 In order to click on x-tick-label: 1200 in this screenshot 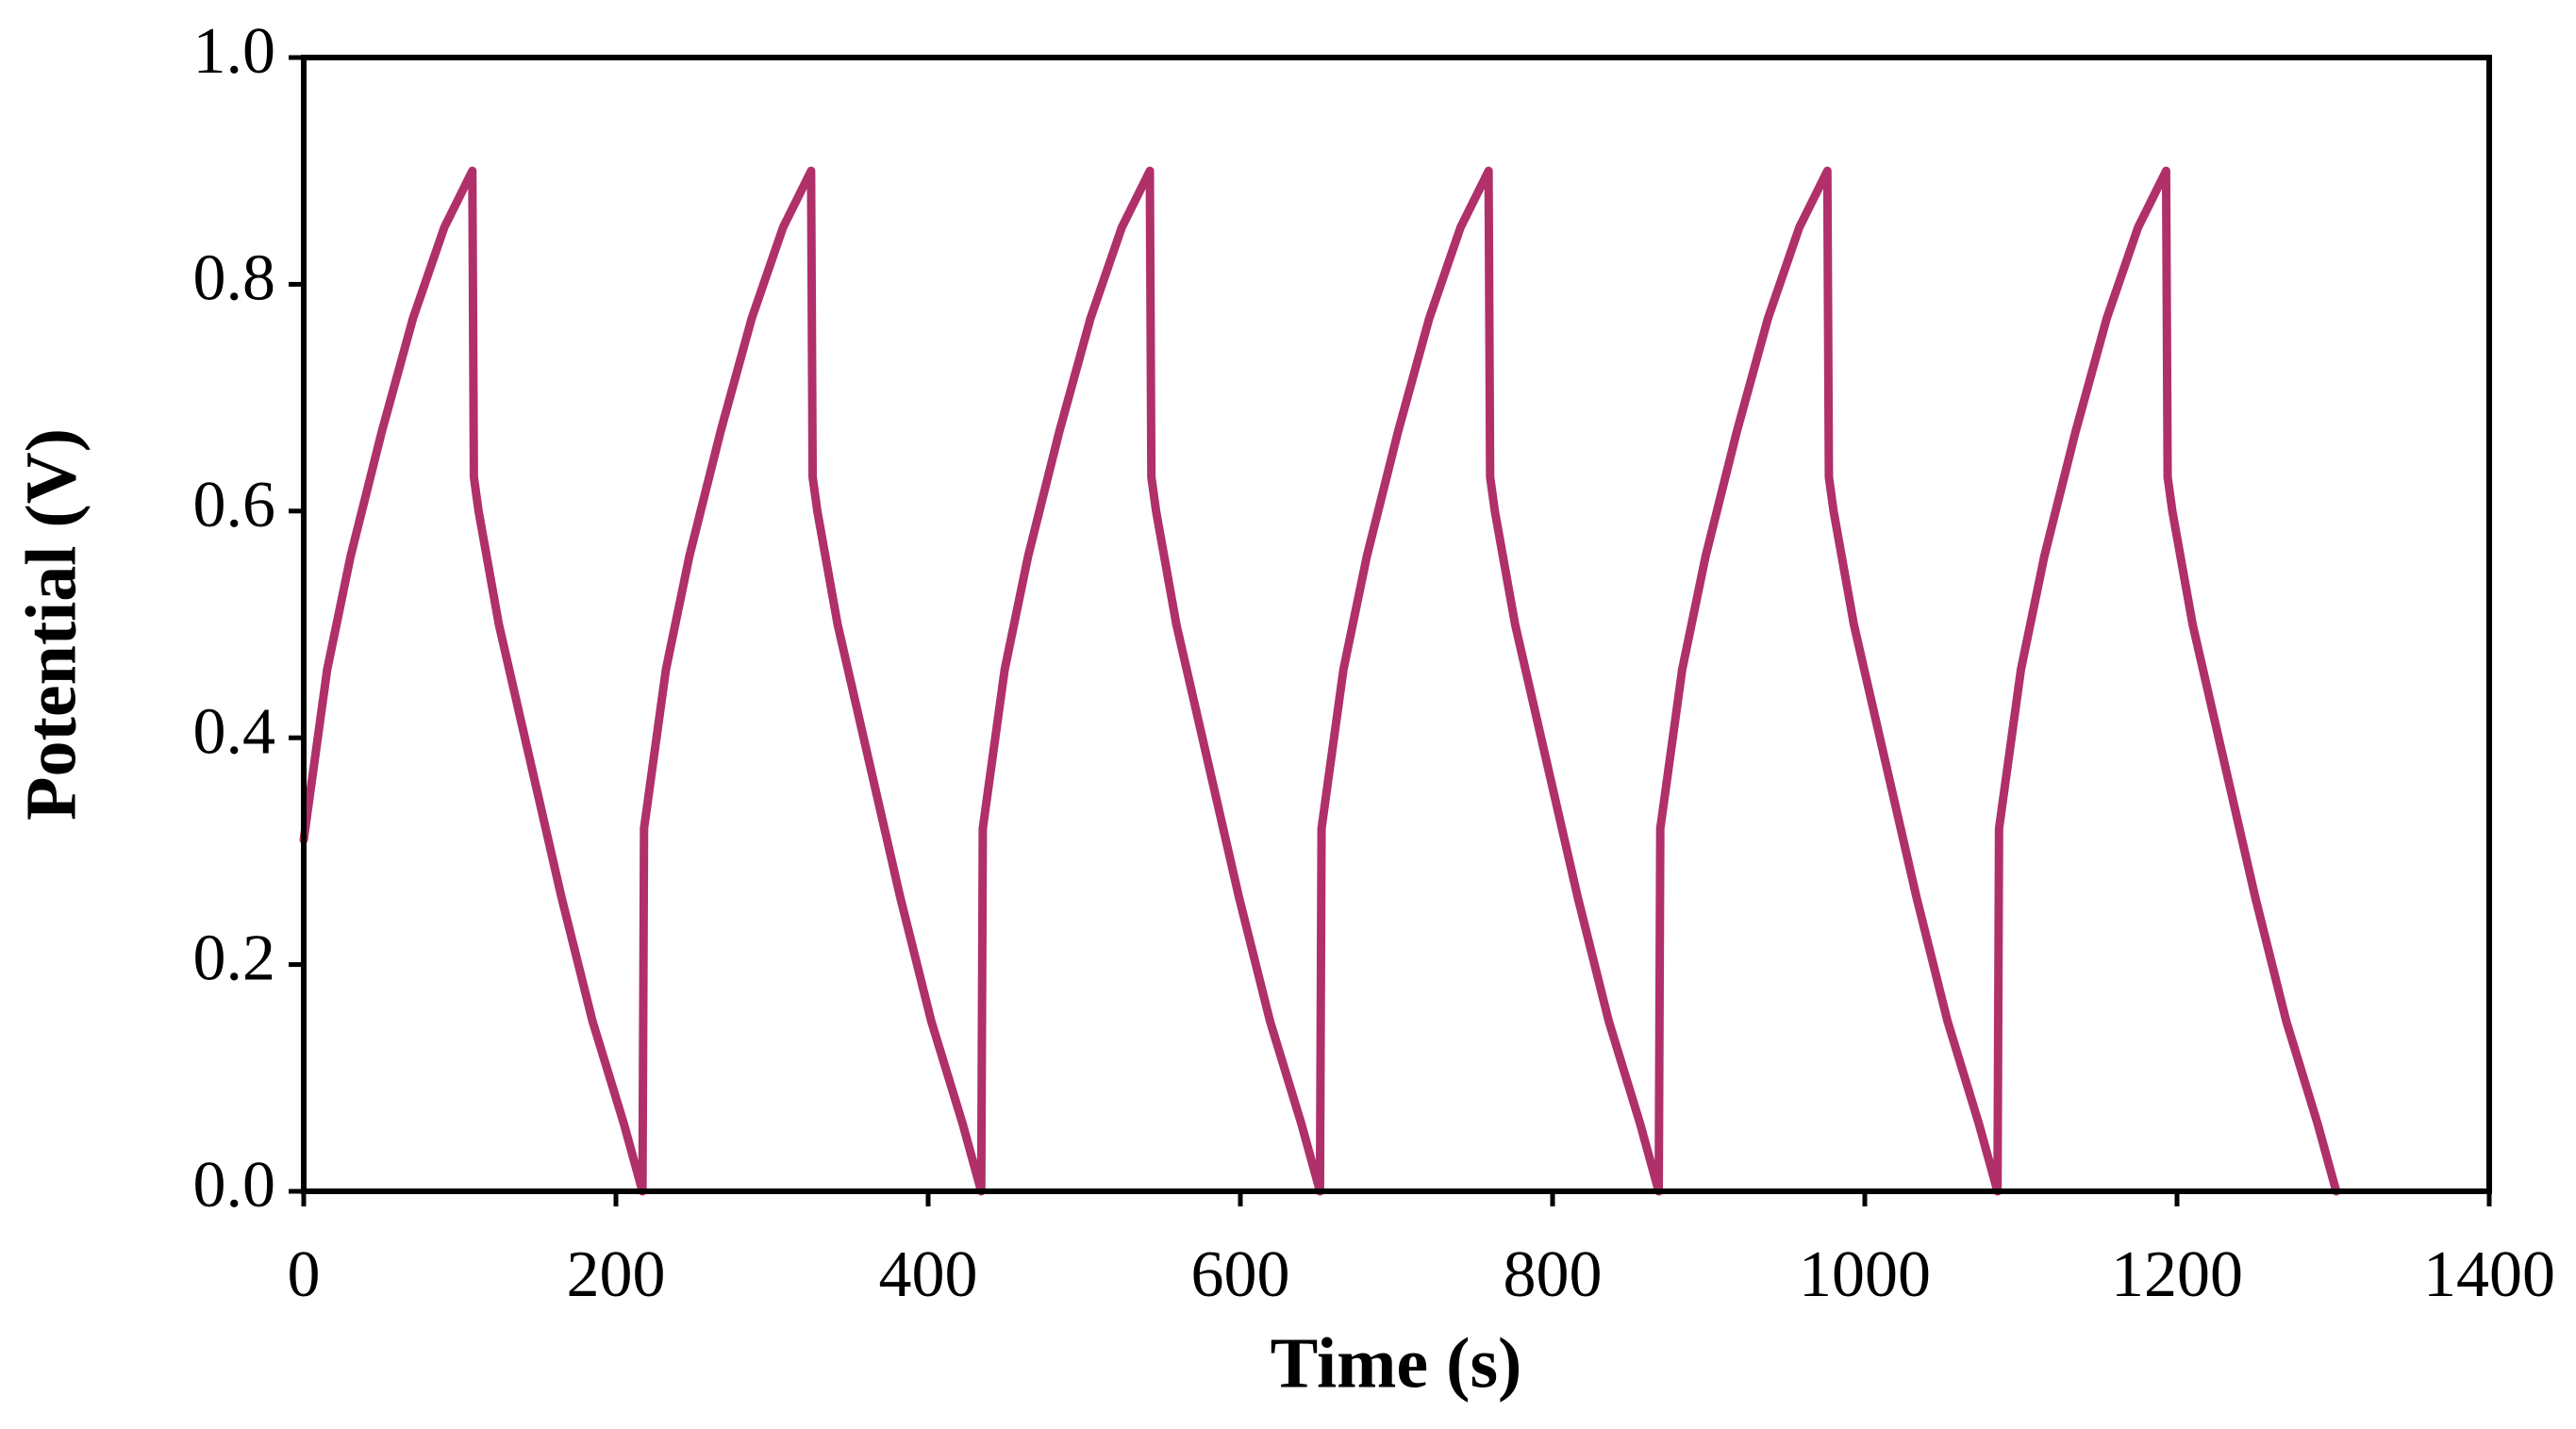, I will do `click(2177, 1274)`.